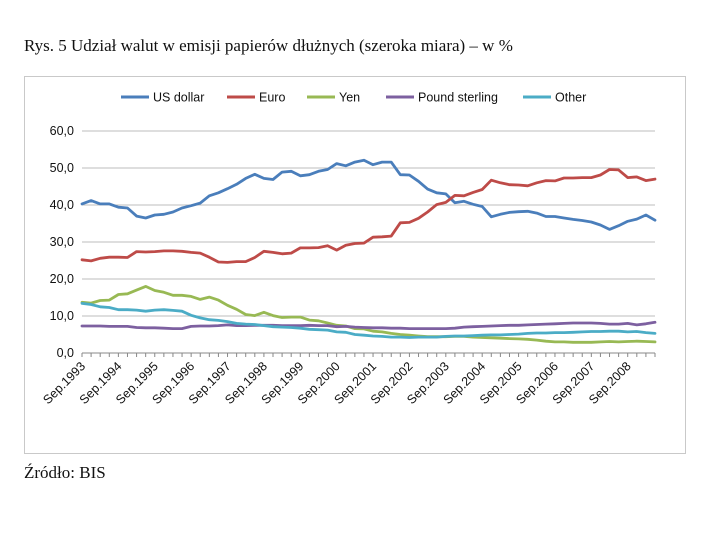 Image resolution: width=720 pixels, height=540 pixels. What do you see at coordinates (272, 98) in the screenshot?
I see `legend-label-euro: Euro` at bounding box center [272, 98].